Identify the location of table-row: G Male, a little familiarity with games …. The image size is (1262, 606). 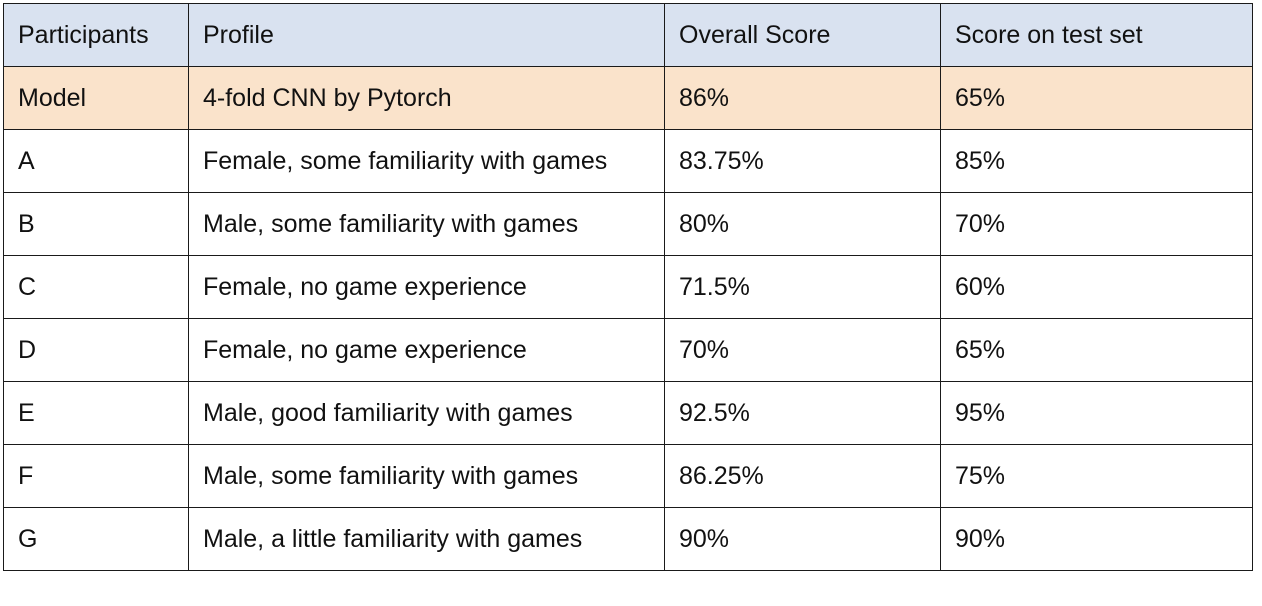
(628, 539).